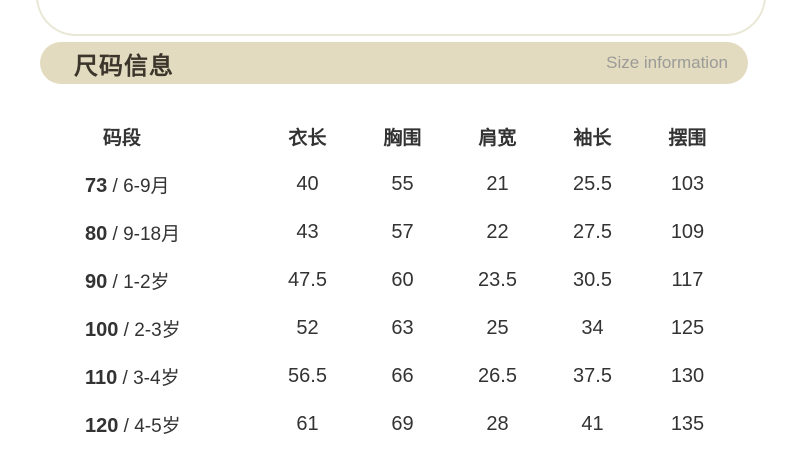 This screenshot has height=461, width=790. I want to click on size-cell: 23.5, so click(497, 279).